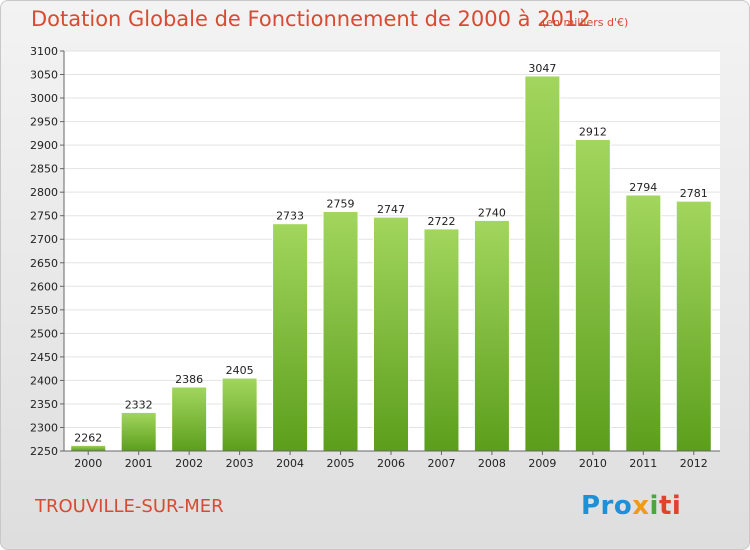 This screenshot has width=750, height=550. Describe the element at coordinates (139, 463) in the screenshot. I see `x-tick-label: 2001` at that location.